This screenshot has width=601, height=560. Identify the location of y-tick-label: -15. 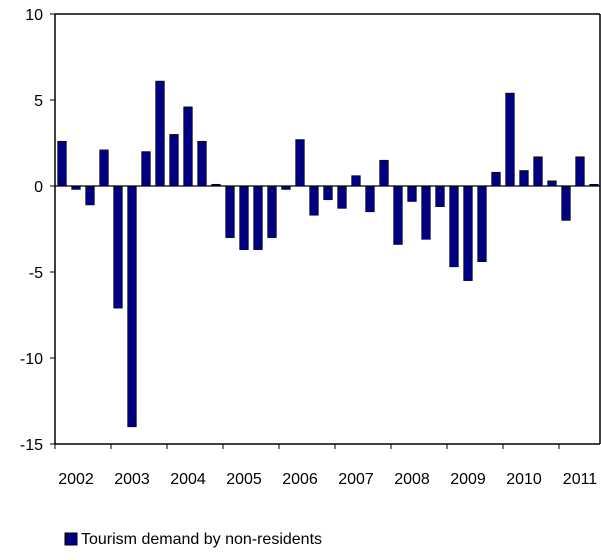
(31, 445).